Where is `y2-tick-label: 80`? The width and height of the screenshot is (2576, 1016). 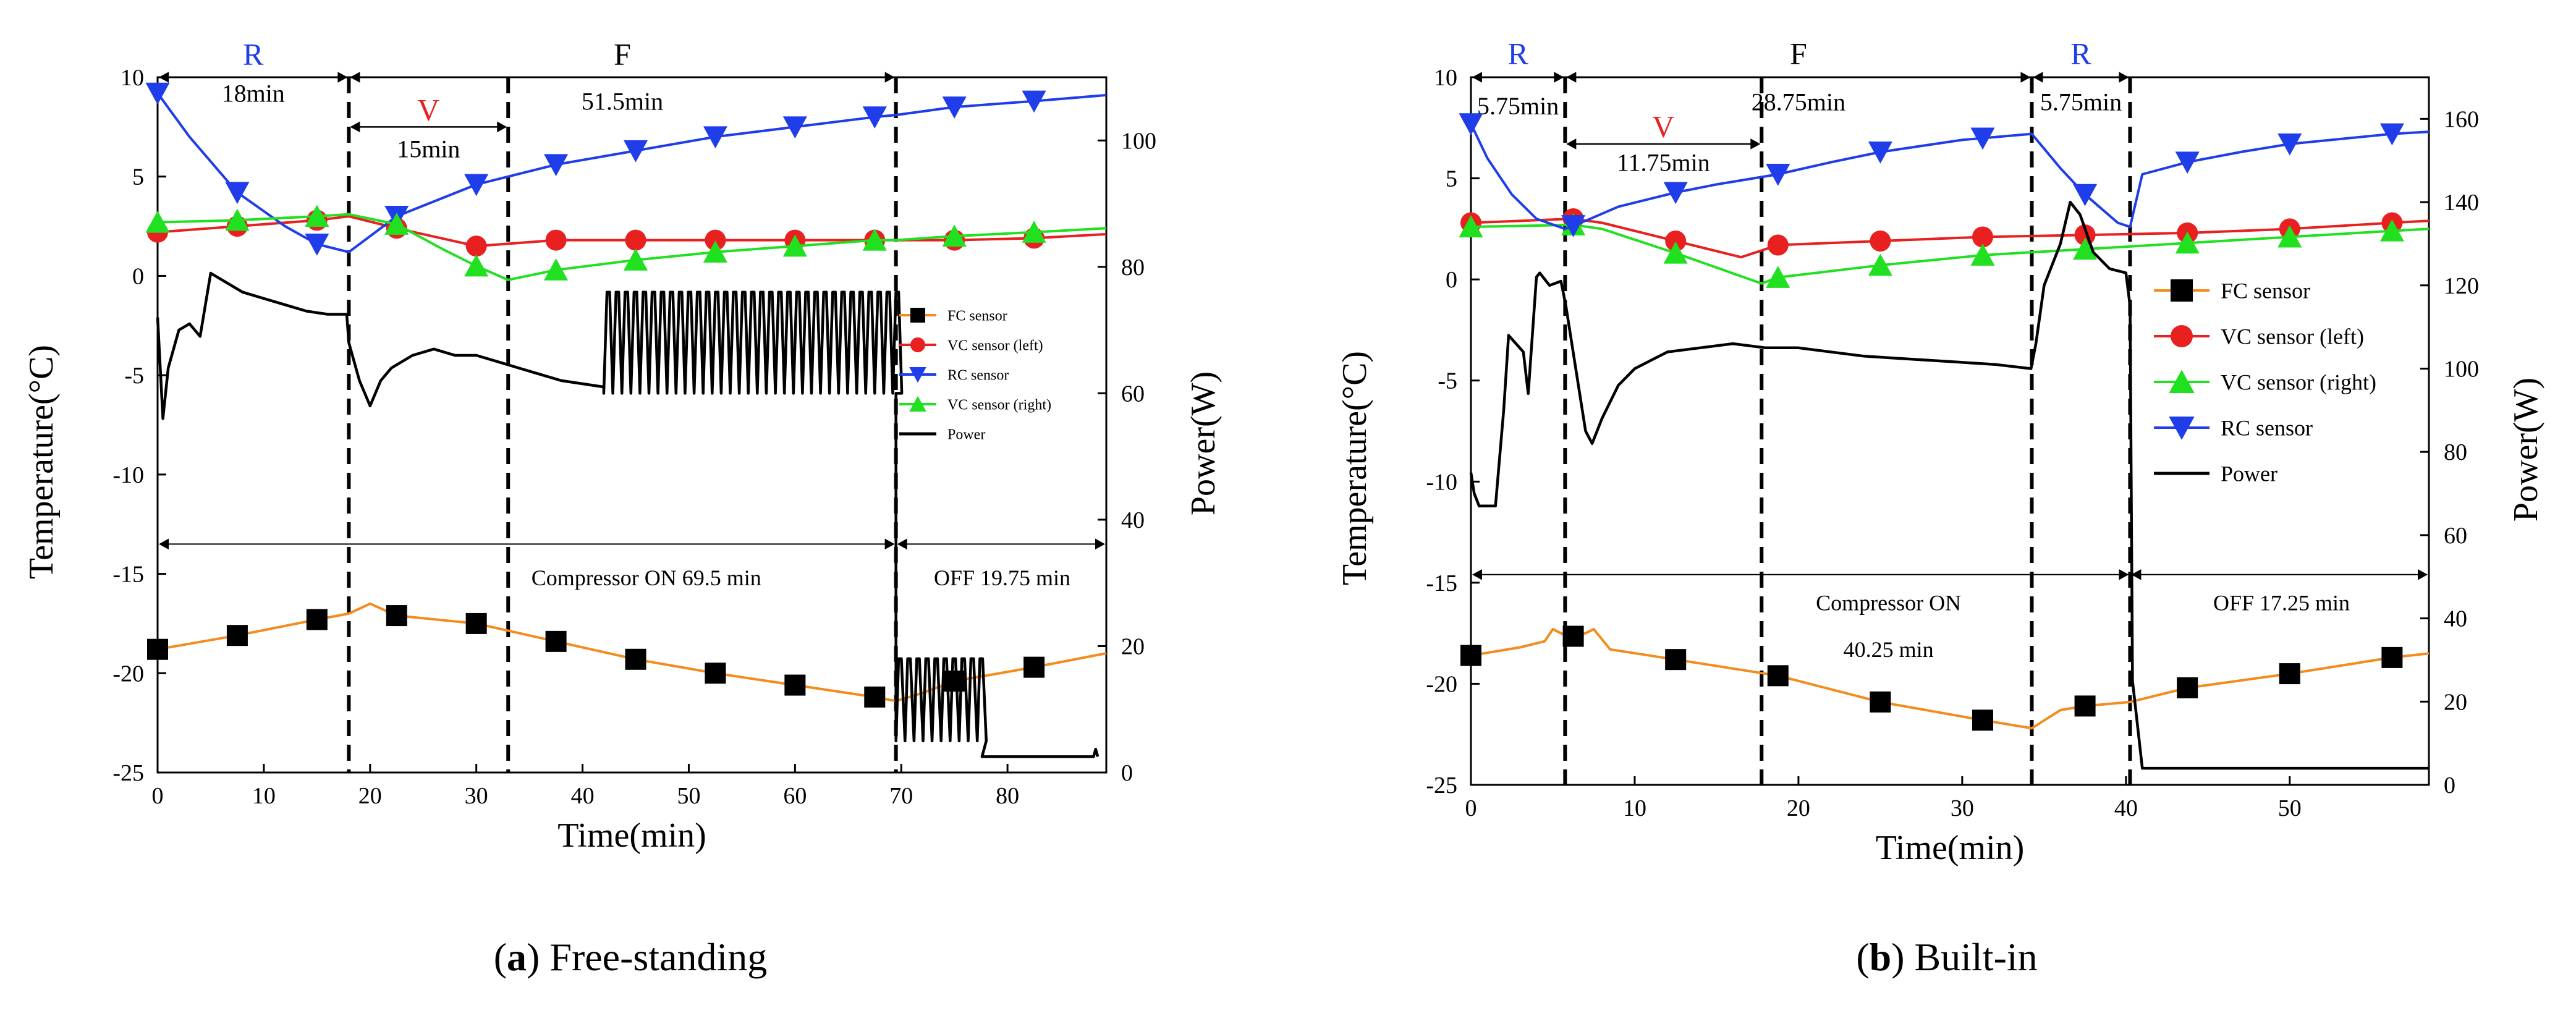
y2-tick-label: 80 is located at coordinates (2455, 452).